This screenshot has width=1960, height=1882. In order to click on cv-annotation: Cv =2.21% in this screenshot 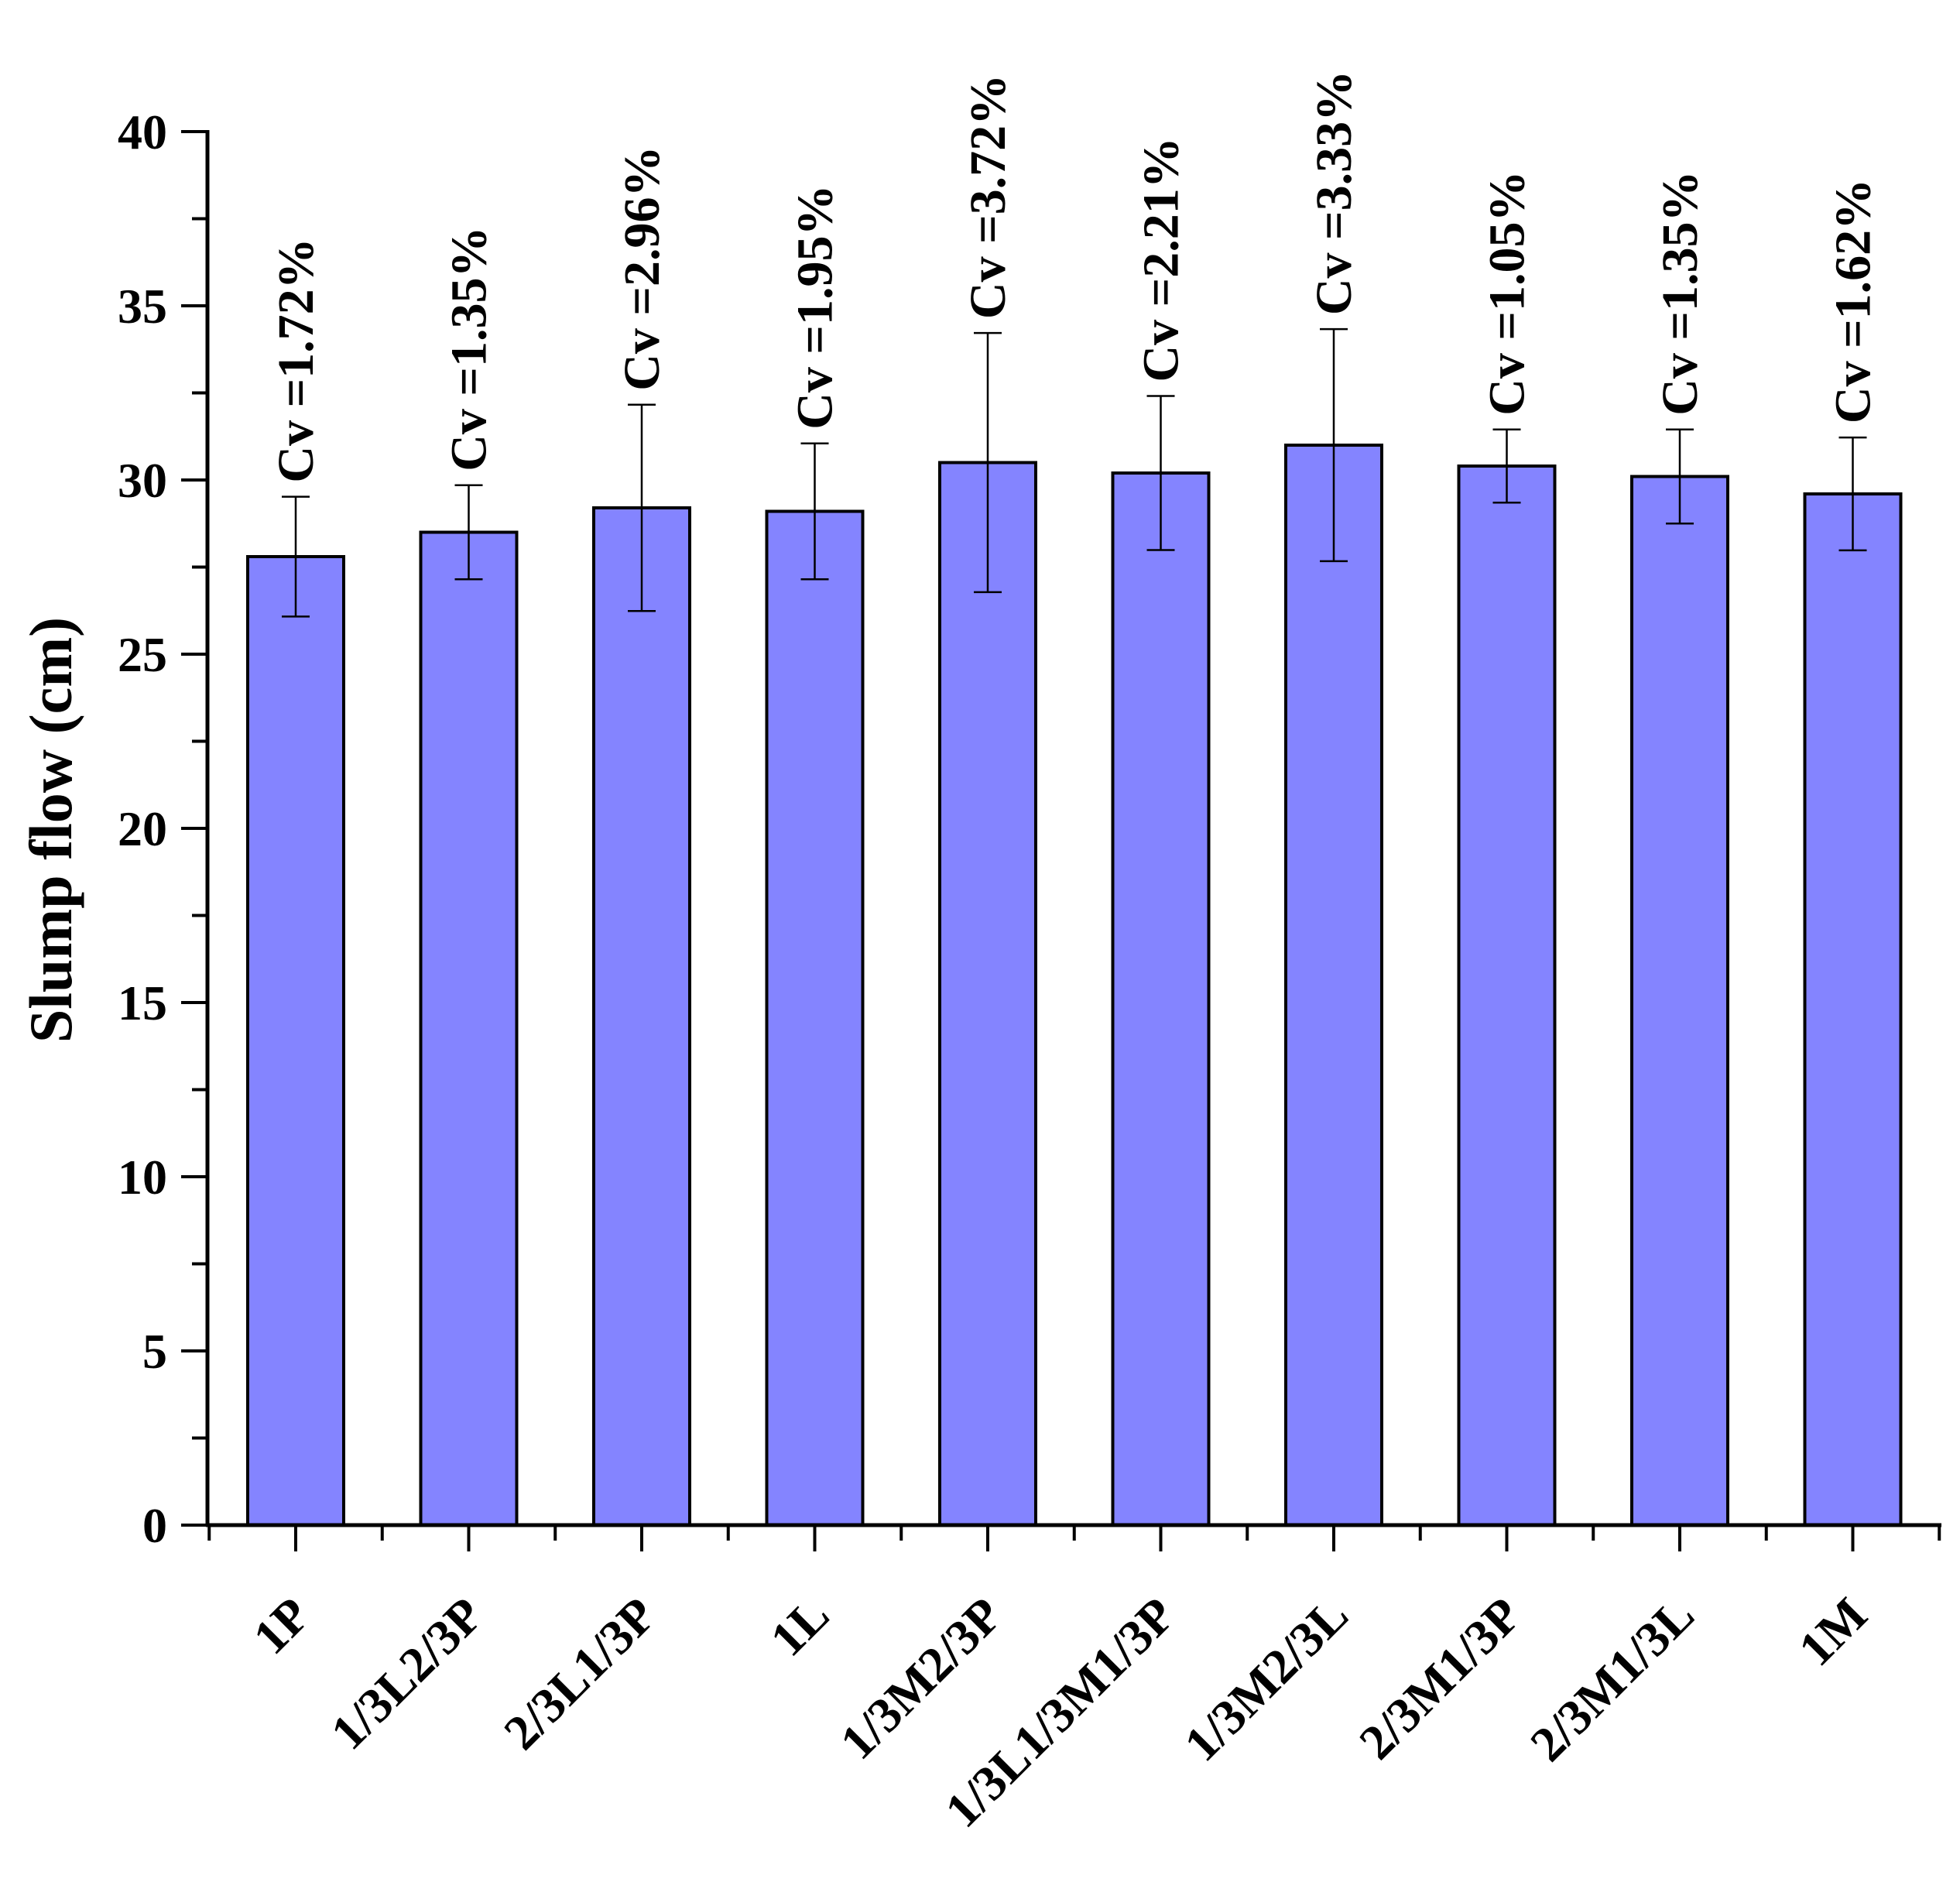, I will do `click(1161, 259)`.